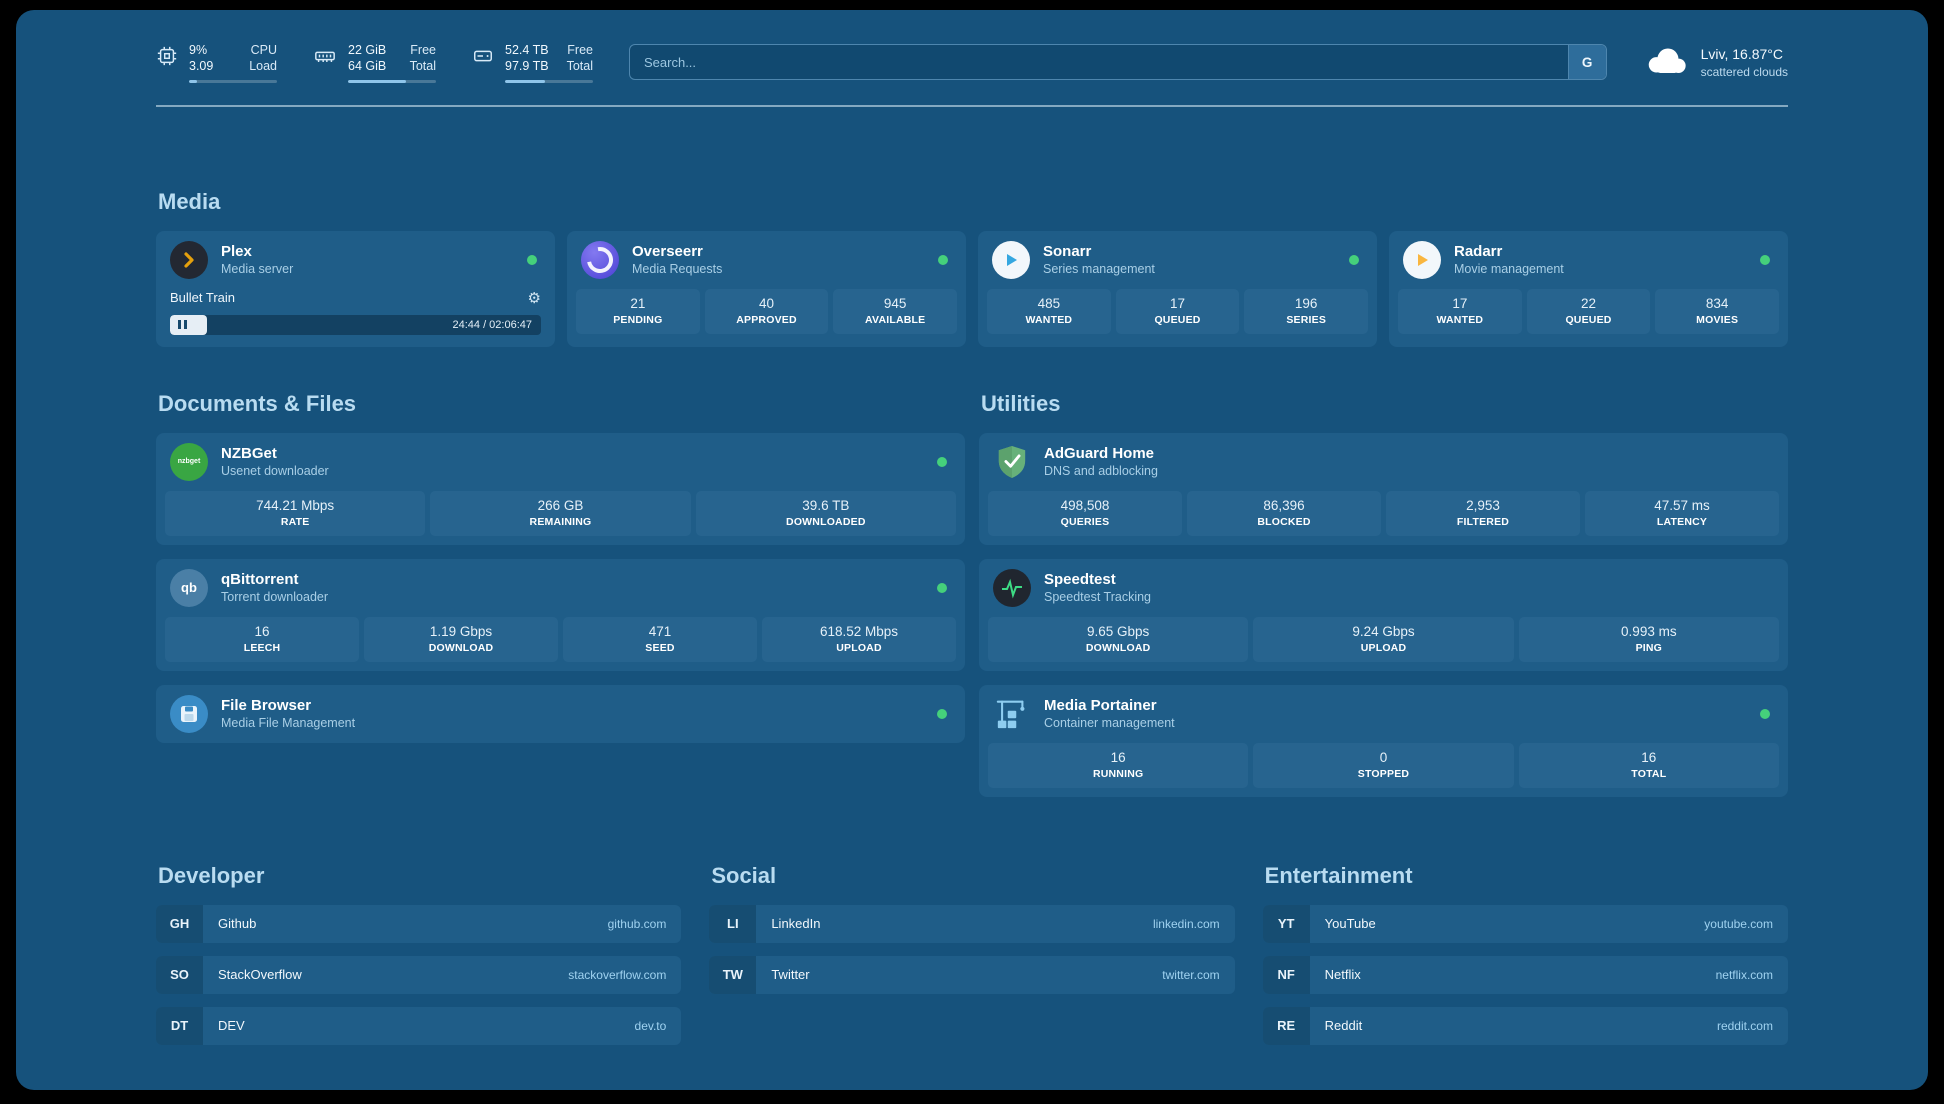 Image resolution: width=1944 pixels, height=1104 pixels. What do you see at coordinates (182, 324) in the screenshot?
I see `pause-icon` at bounding box center [182, 324].